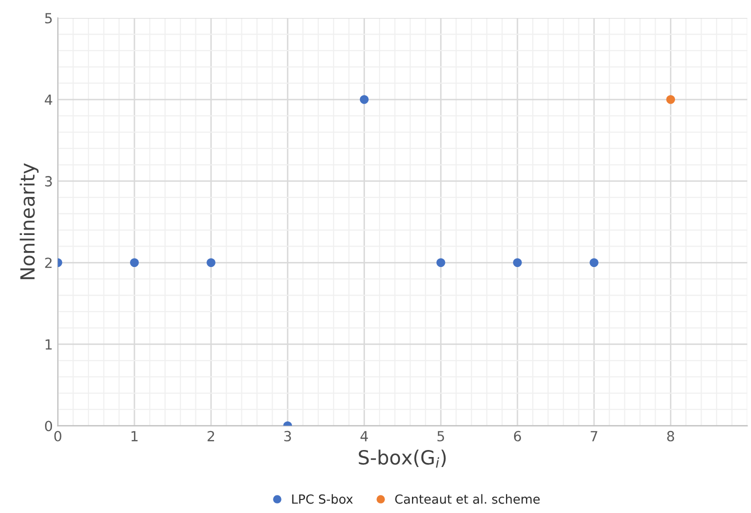  I want to click on x-tick-label: 4, so click(364, 436).